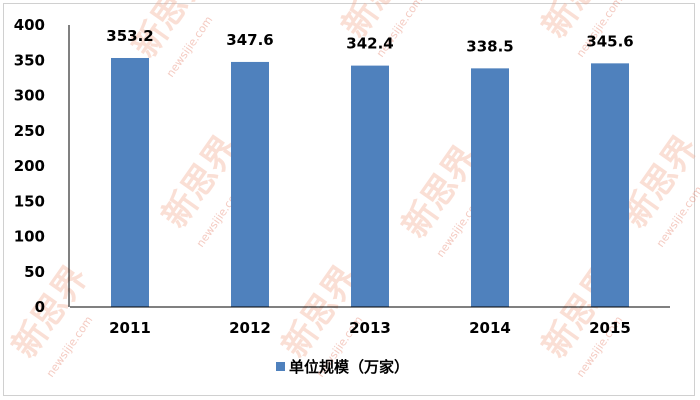 The image size is (700, 400). I want to click on watermark-logo-text: 新思界, so click(50, 312).